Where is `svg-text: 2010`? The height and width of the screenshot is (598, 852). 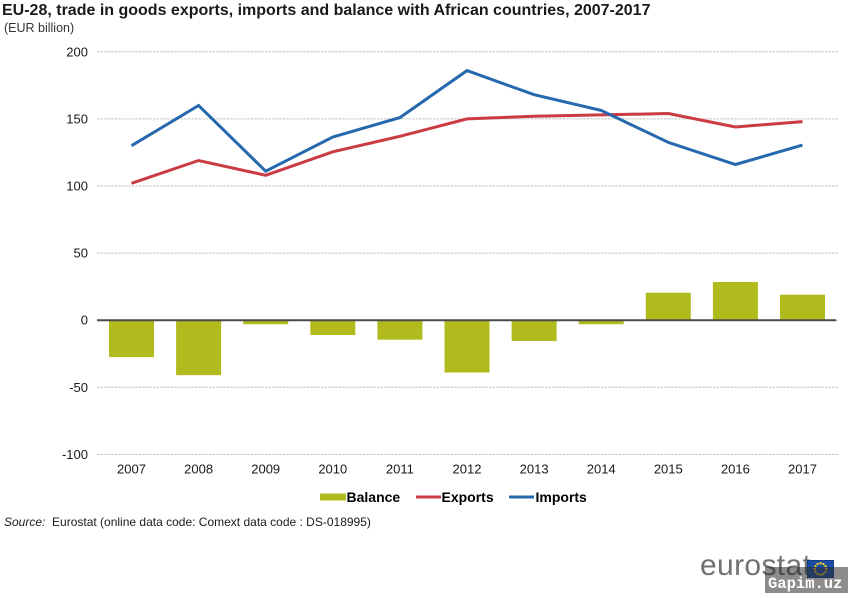
svg-text: 2010 is located at coordinates (332, 469).